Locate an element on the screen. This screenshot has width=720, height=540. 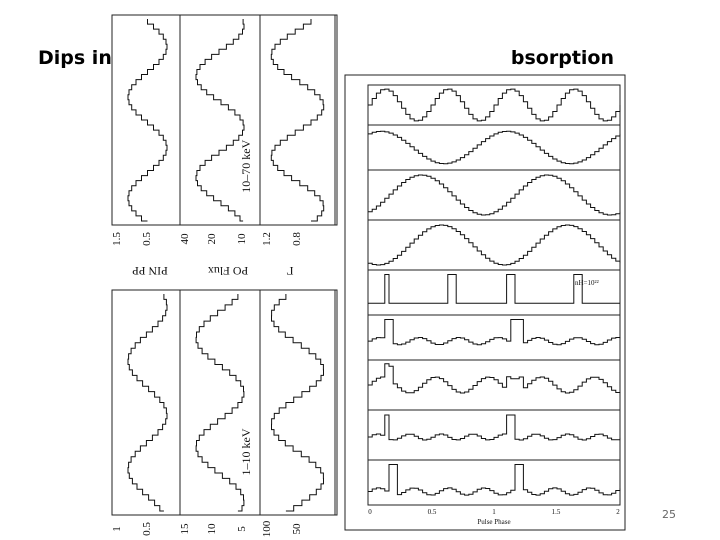
tick-label: 0.8 is located at coordinates (297, 239).